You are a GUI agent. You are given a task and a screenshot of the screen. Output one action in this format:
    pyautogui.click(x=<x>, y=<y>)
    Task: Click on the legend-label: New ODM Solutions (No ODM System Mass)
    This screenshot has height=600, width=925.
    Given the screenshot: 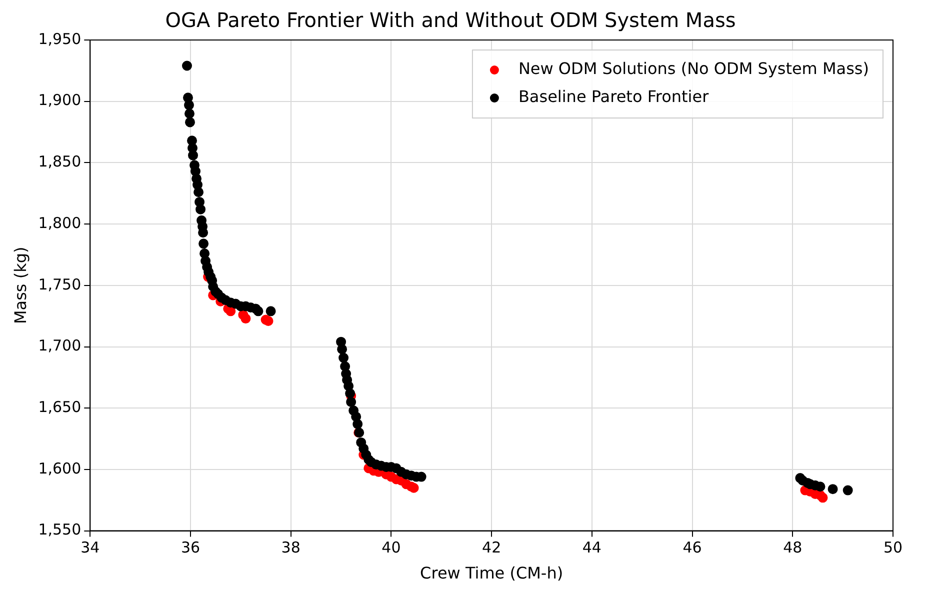 What is the action you would take?
    pyautogui.click(x=694, y=68)
    